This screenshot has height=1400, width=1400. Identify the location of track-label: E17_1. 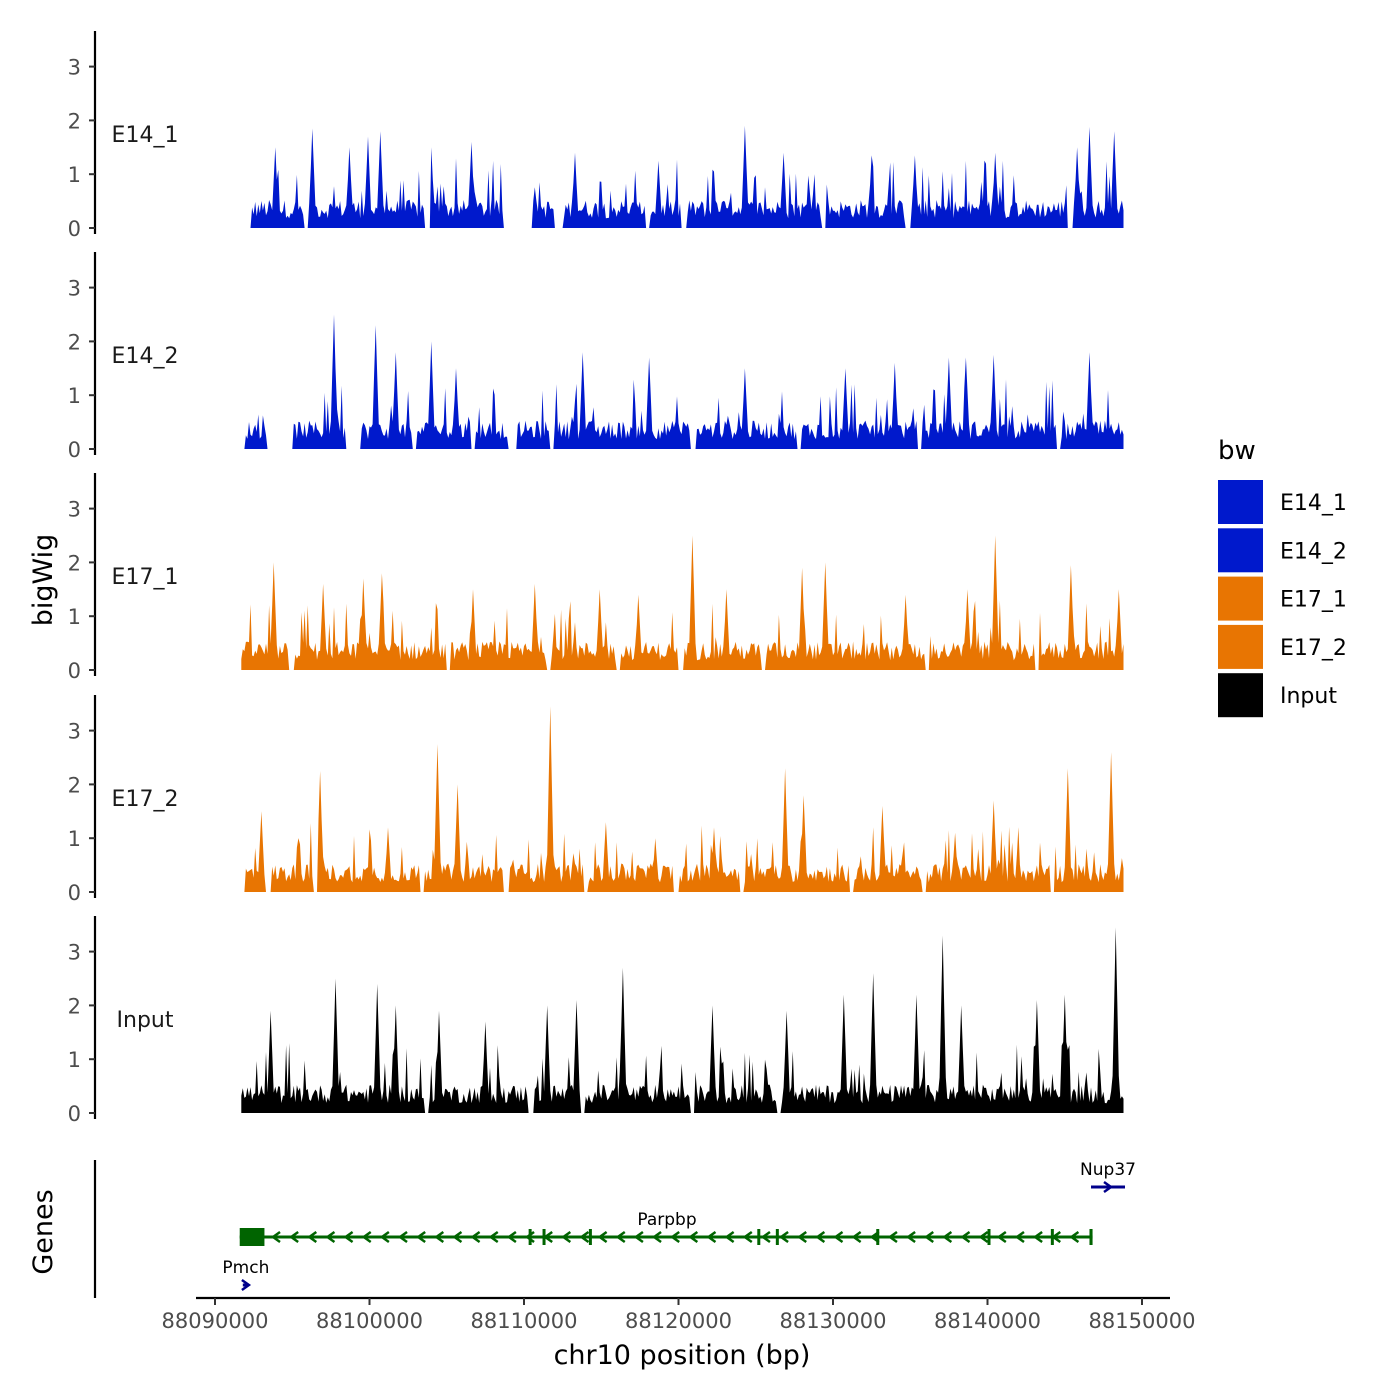
(145, 577).